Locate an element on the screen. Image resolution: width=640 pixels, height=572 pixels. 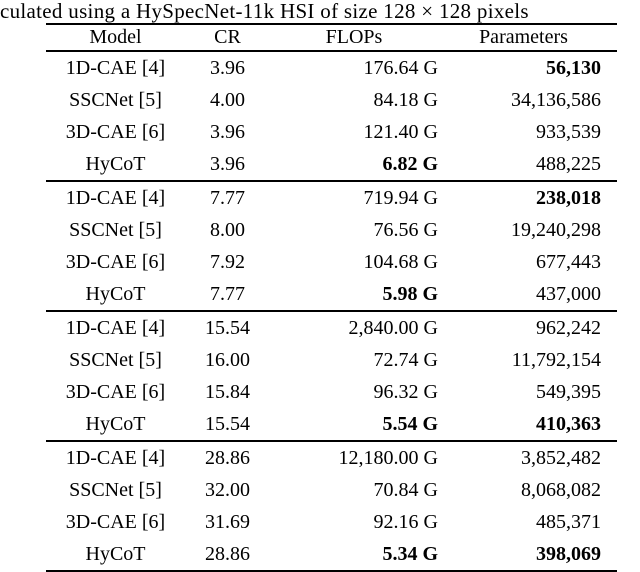
col-header-cr: CR is located at coordinates (227, 37).